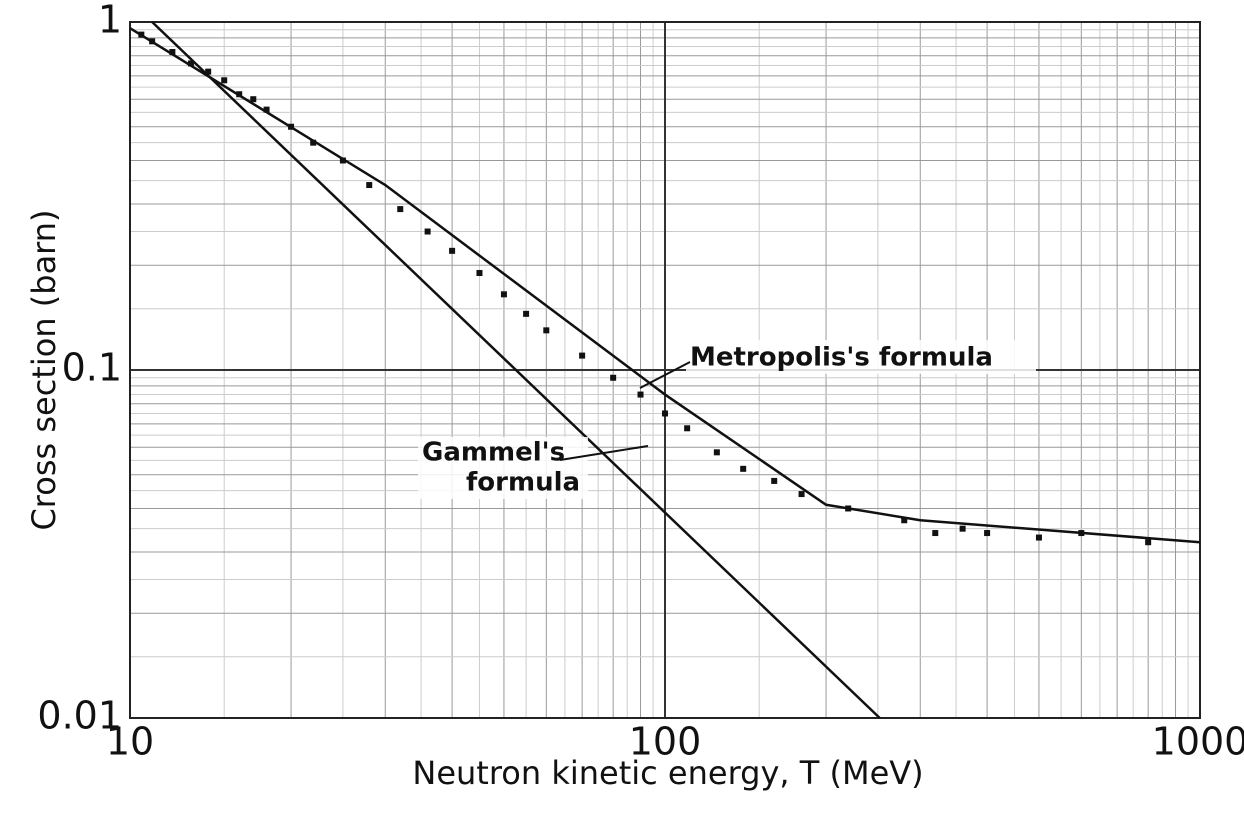 The width and height of the screenshot is (1244, 831). Describe the element at coordinates (667, 773) in the screenshot. I see `x-axis-label: Neutron kinetic energy, T (MeV)` at that location.